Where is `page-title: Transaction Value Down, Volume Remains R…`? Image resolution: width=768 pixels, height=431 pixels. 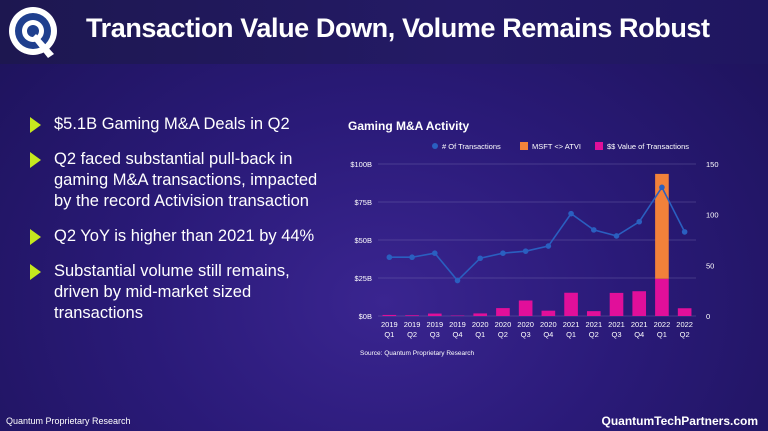
page-title: Transaction Value Down, Volume Remains R… is located at coordinates (398, 28).